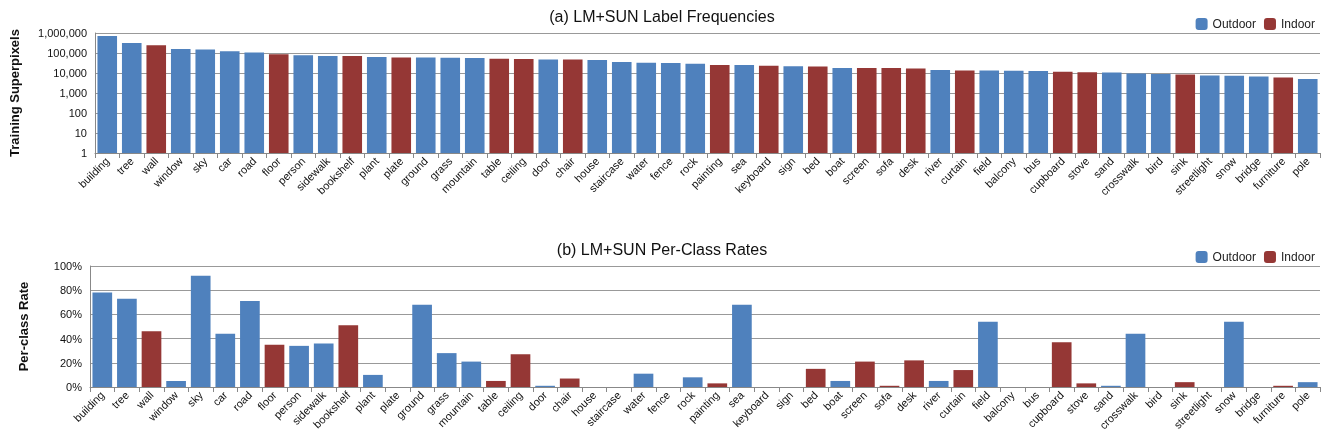 This screenshot has height=445, width=1324. I want to click on y-tick-label: 1,000,000, so click(62, 33).